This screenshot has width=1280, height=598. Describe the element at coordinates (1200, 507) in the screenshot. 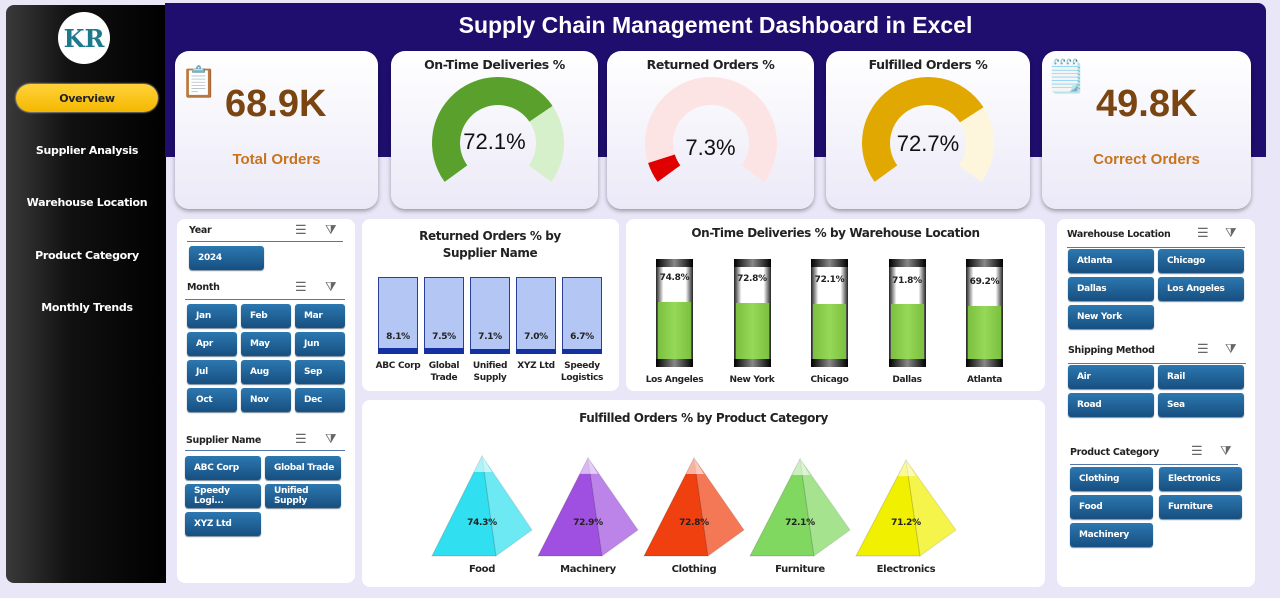

I see `slicer-item: Furniture` at that location.